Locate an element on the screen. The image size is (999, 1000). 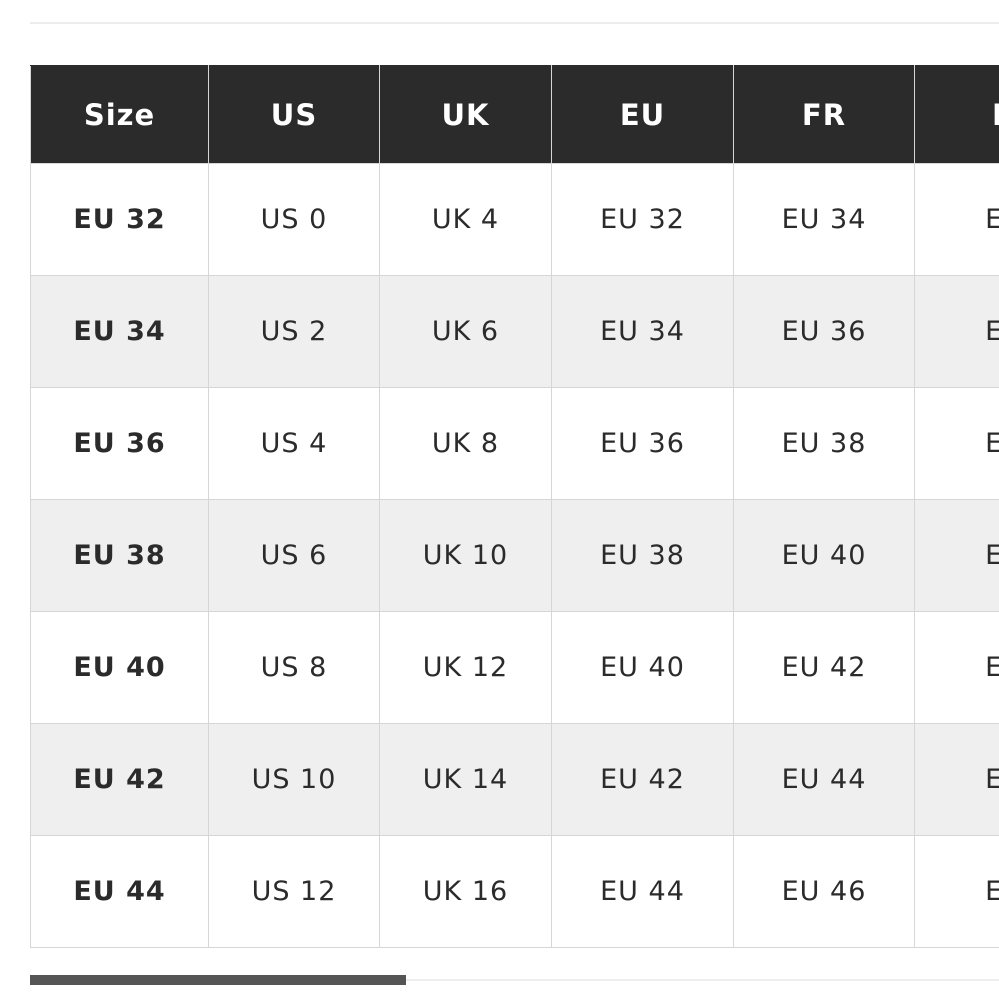
table-cell: UK 4 is located at coordinates (465, 219).